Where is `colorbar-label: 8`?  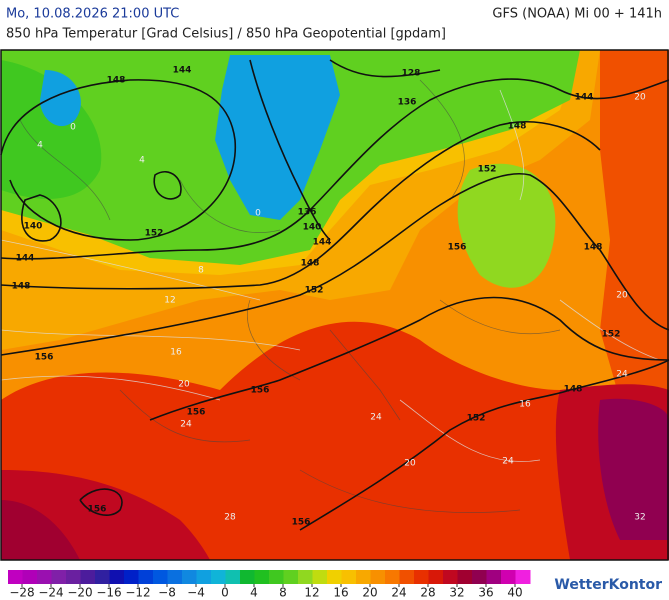 colorbar-label: 8 is located at coordinates (283, 593).